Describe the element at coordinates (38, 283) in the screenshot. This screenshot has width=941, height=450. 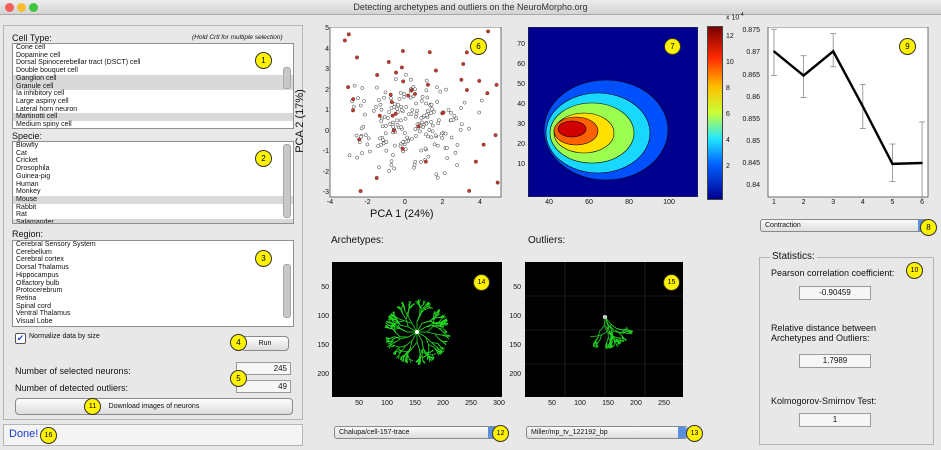
I see `region-list-item: Olfactory bulb` at that location.